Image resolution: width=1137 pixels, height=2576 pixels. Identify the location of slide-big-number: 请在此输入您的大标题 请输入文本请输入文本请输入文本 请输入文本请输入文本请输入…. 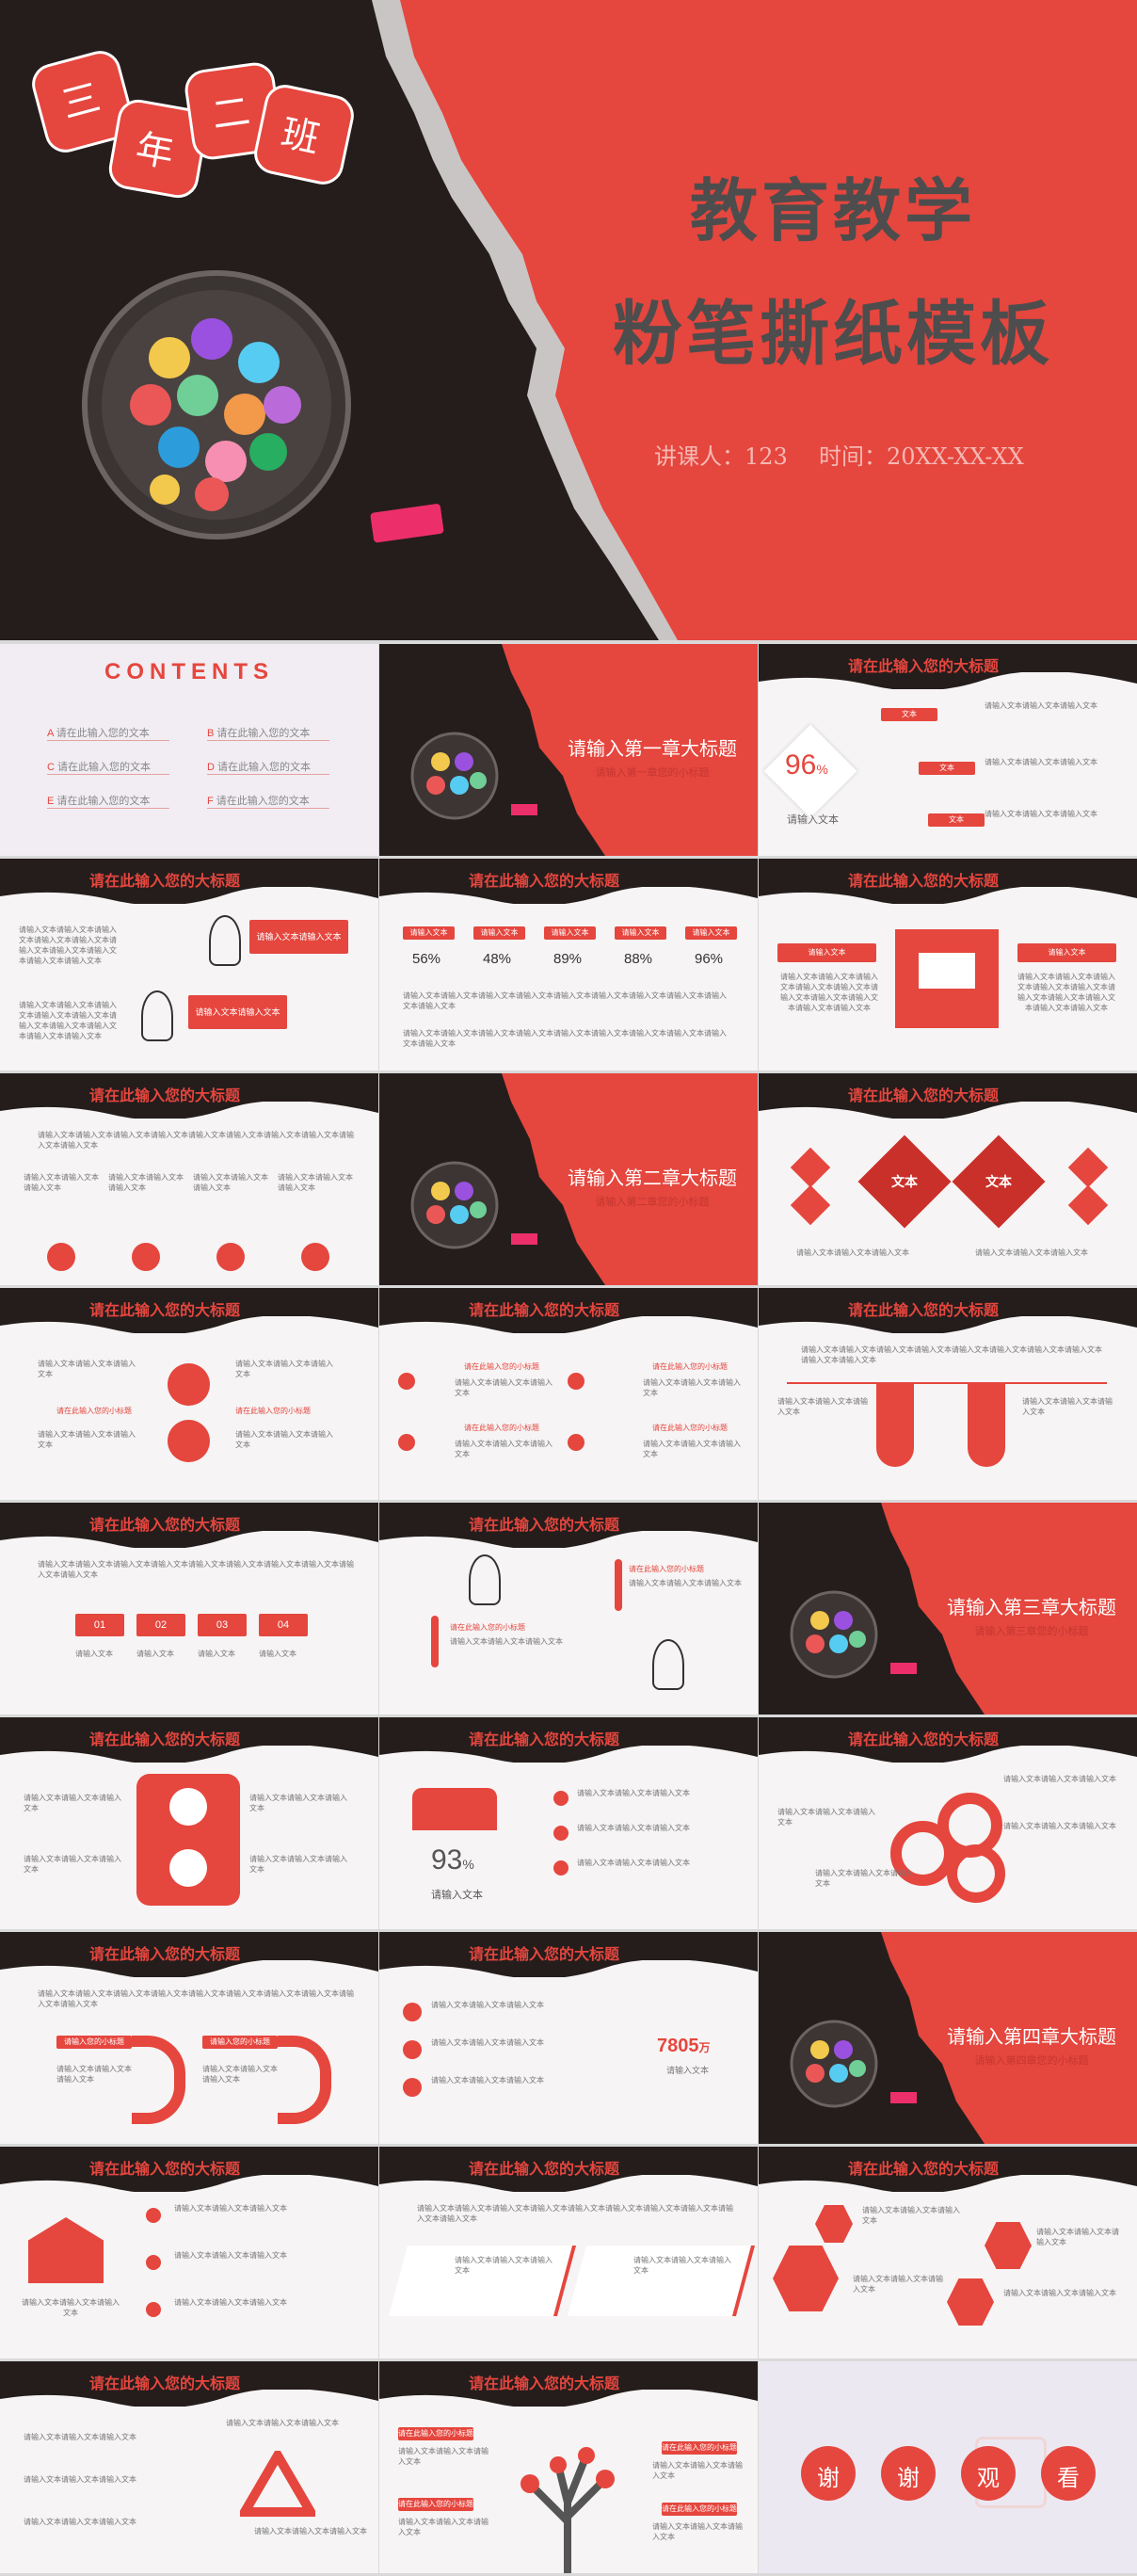
(569, 2038).